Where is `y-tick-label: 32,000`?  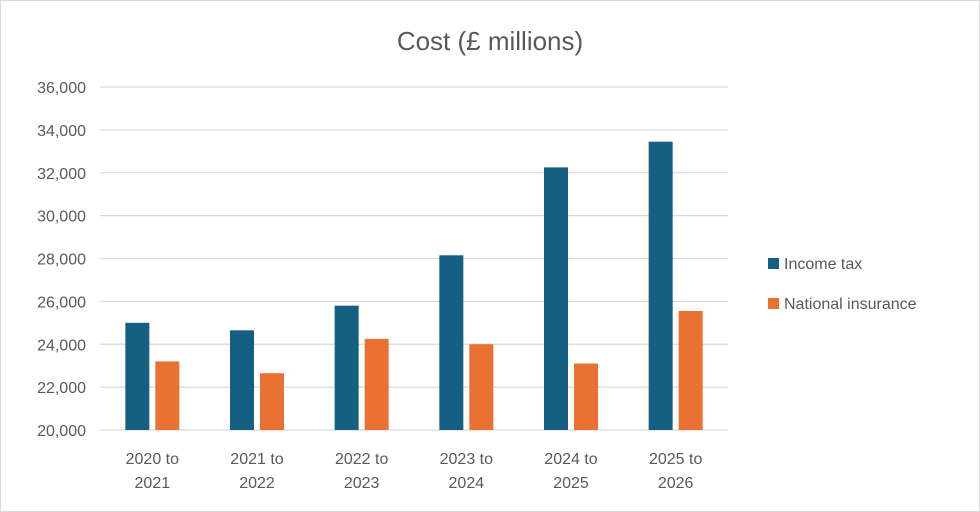 y-tick-label: 32,000 is located at coordinates (61, 174).